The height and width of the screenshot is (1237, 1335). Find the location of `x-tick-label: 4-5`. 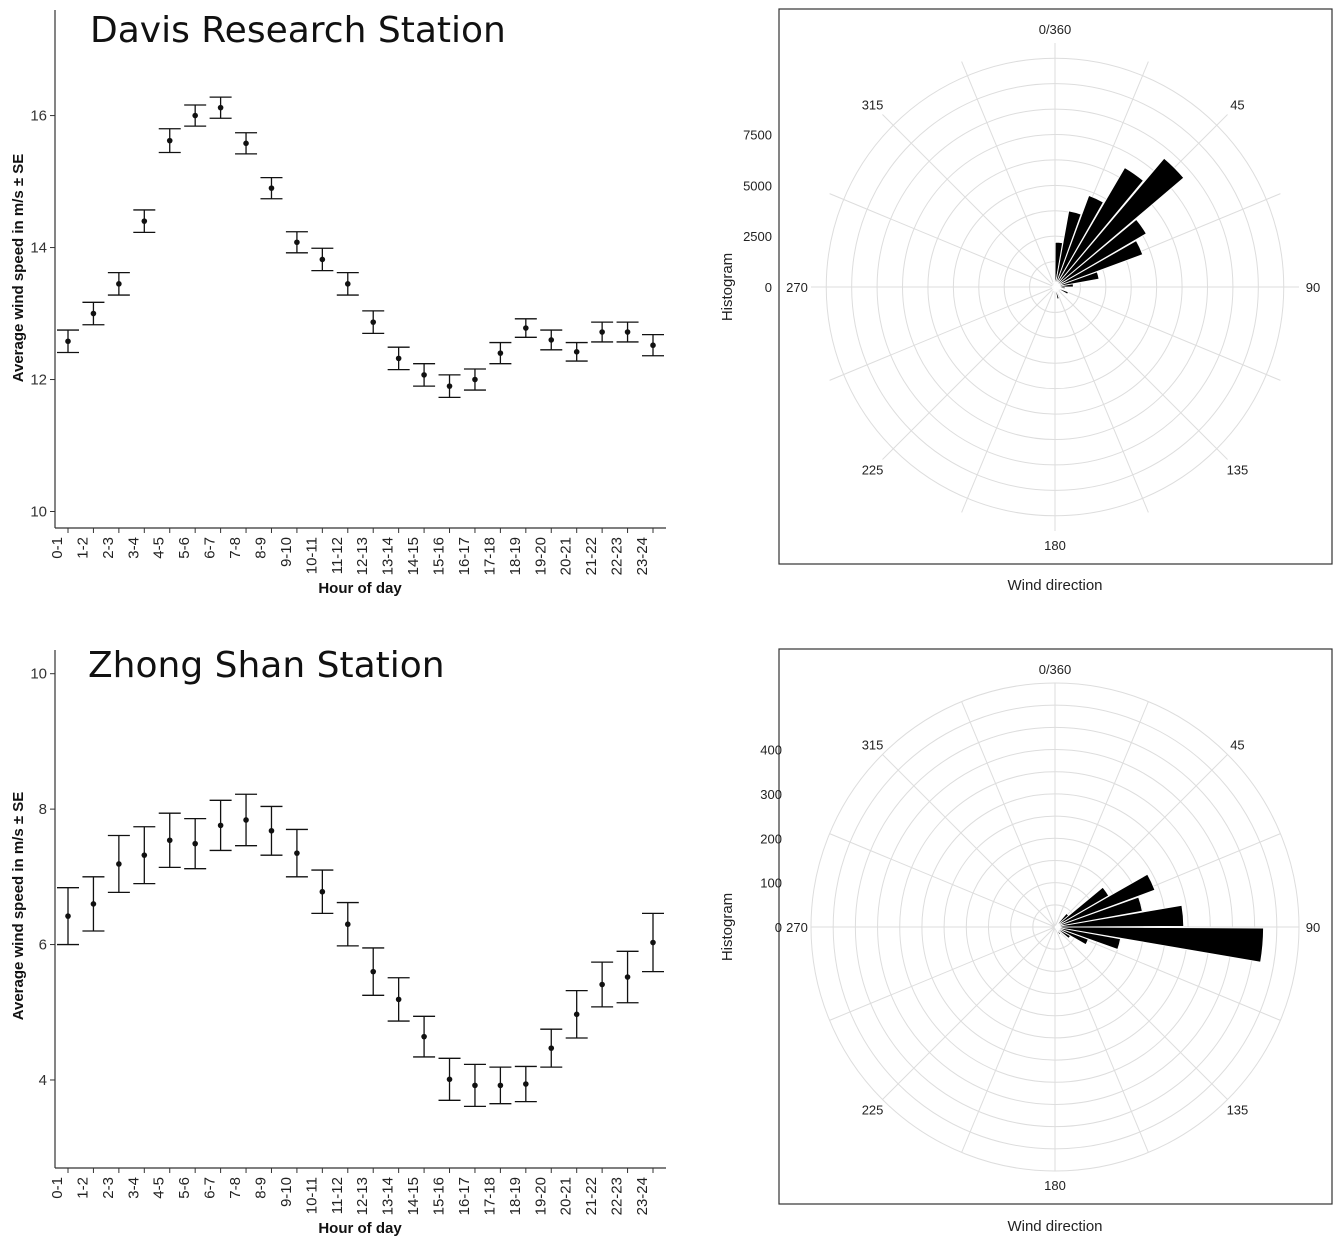

x-tick-label: 4-5 is located at coordinates (159, 1188).